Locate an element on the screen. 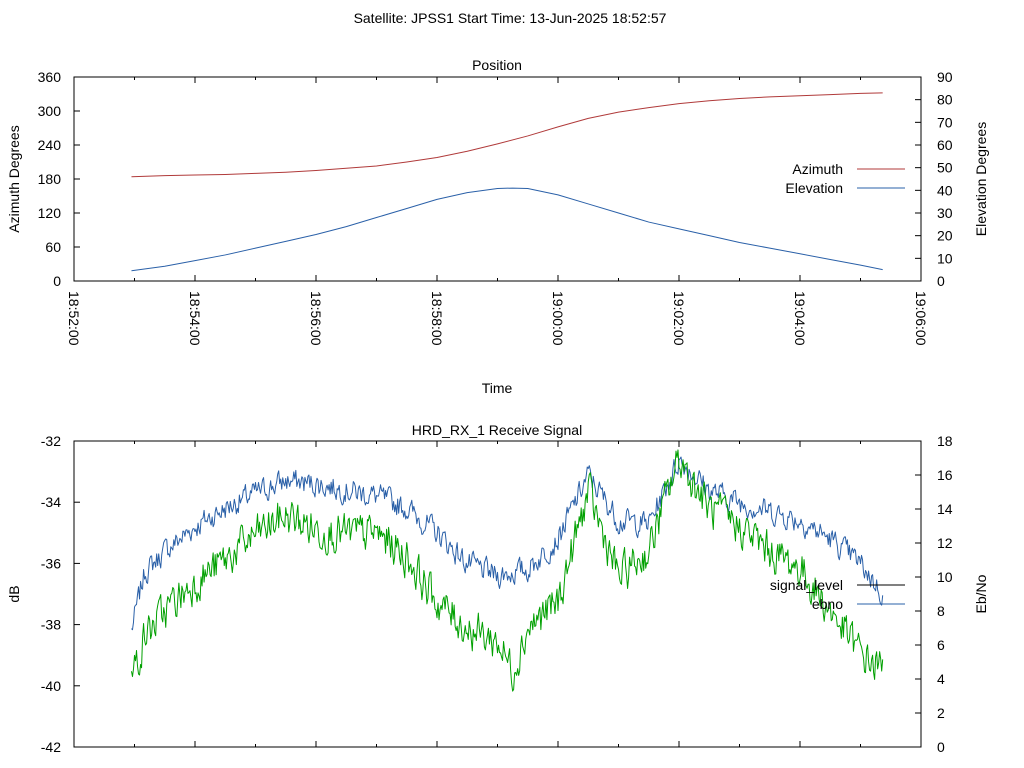 This screenshot has width=1024, height=768. azimuth-axis-tick-label: 360 is located at coordinates (50, 77).